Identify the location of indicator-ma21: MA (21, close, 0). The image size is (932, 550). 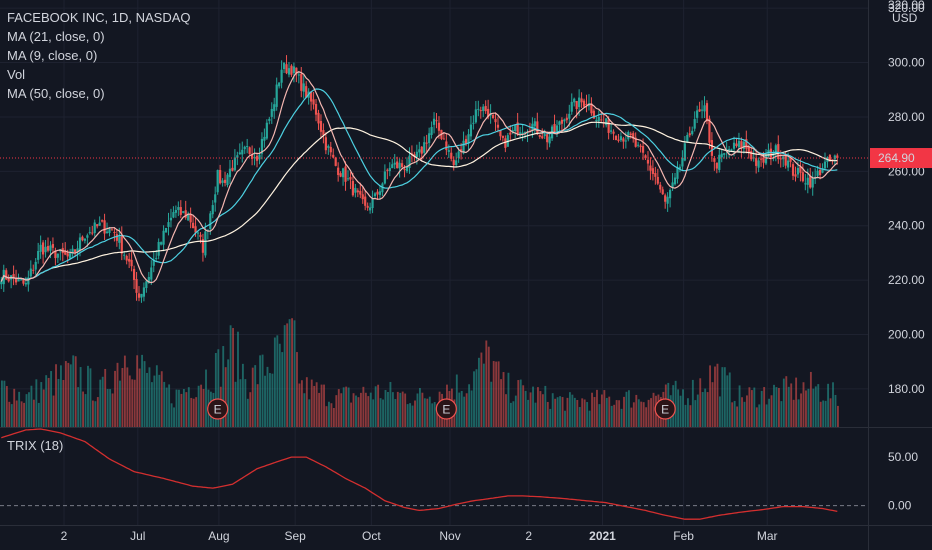
(56, 36).